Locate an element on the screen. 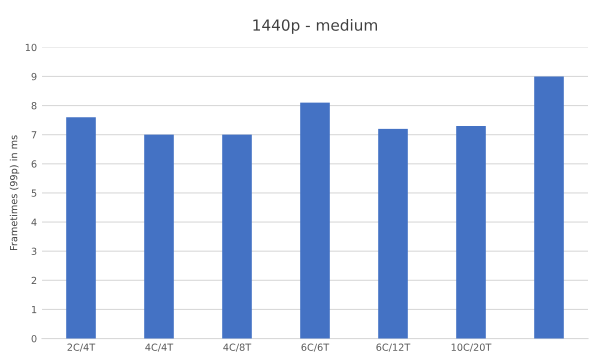  y-tick-label: 4 is located at coordinates (34, 222).